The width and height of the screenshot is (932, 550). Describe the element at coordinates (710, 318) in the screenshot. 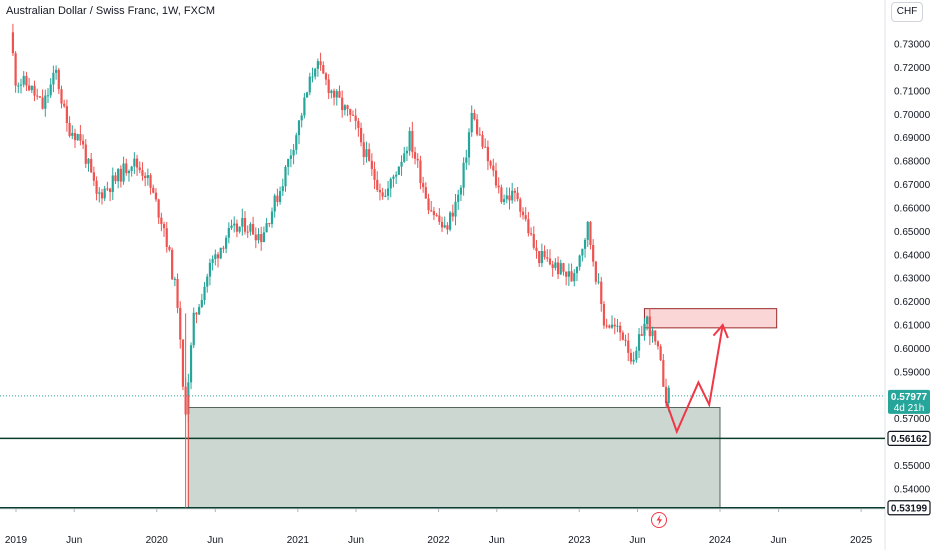

I see `supply-zone` at that location.